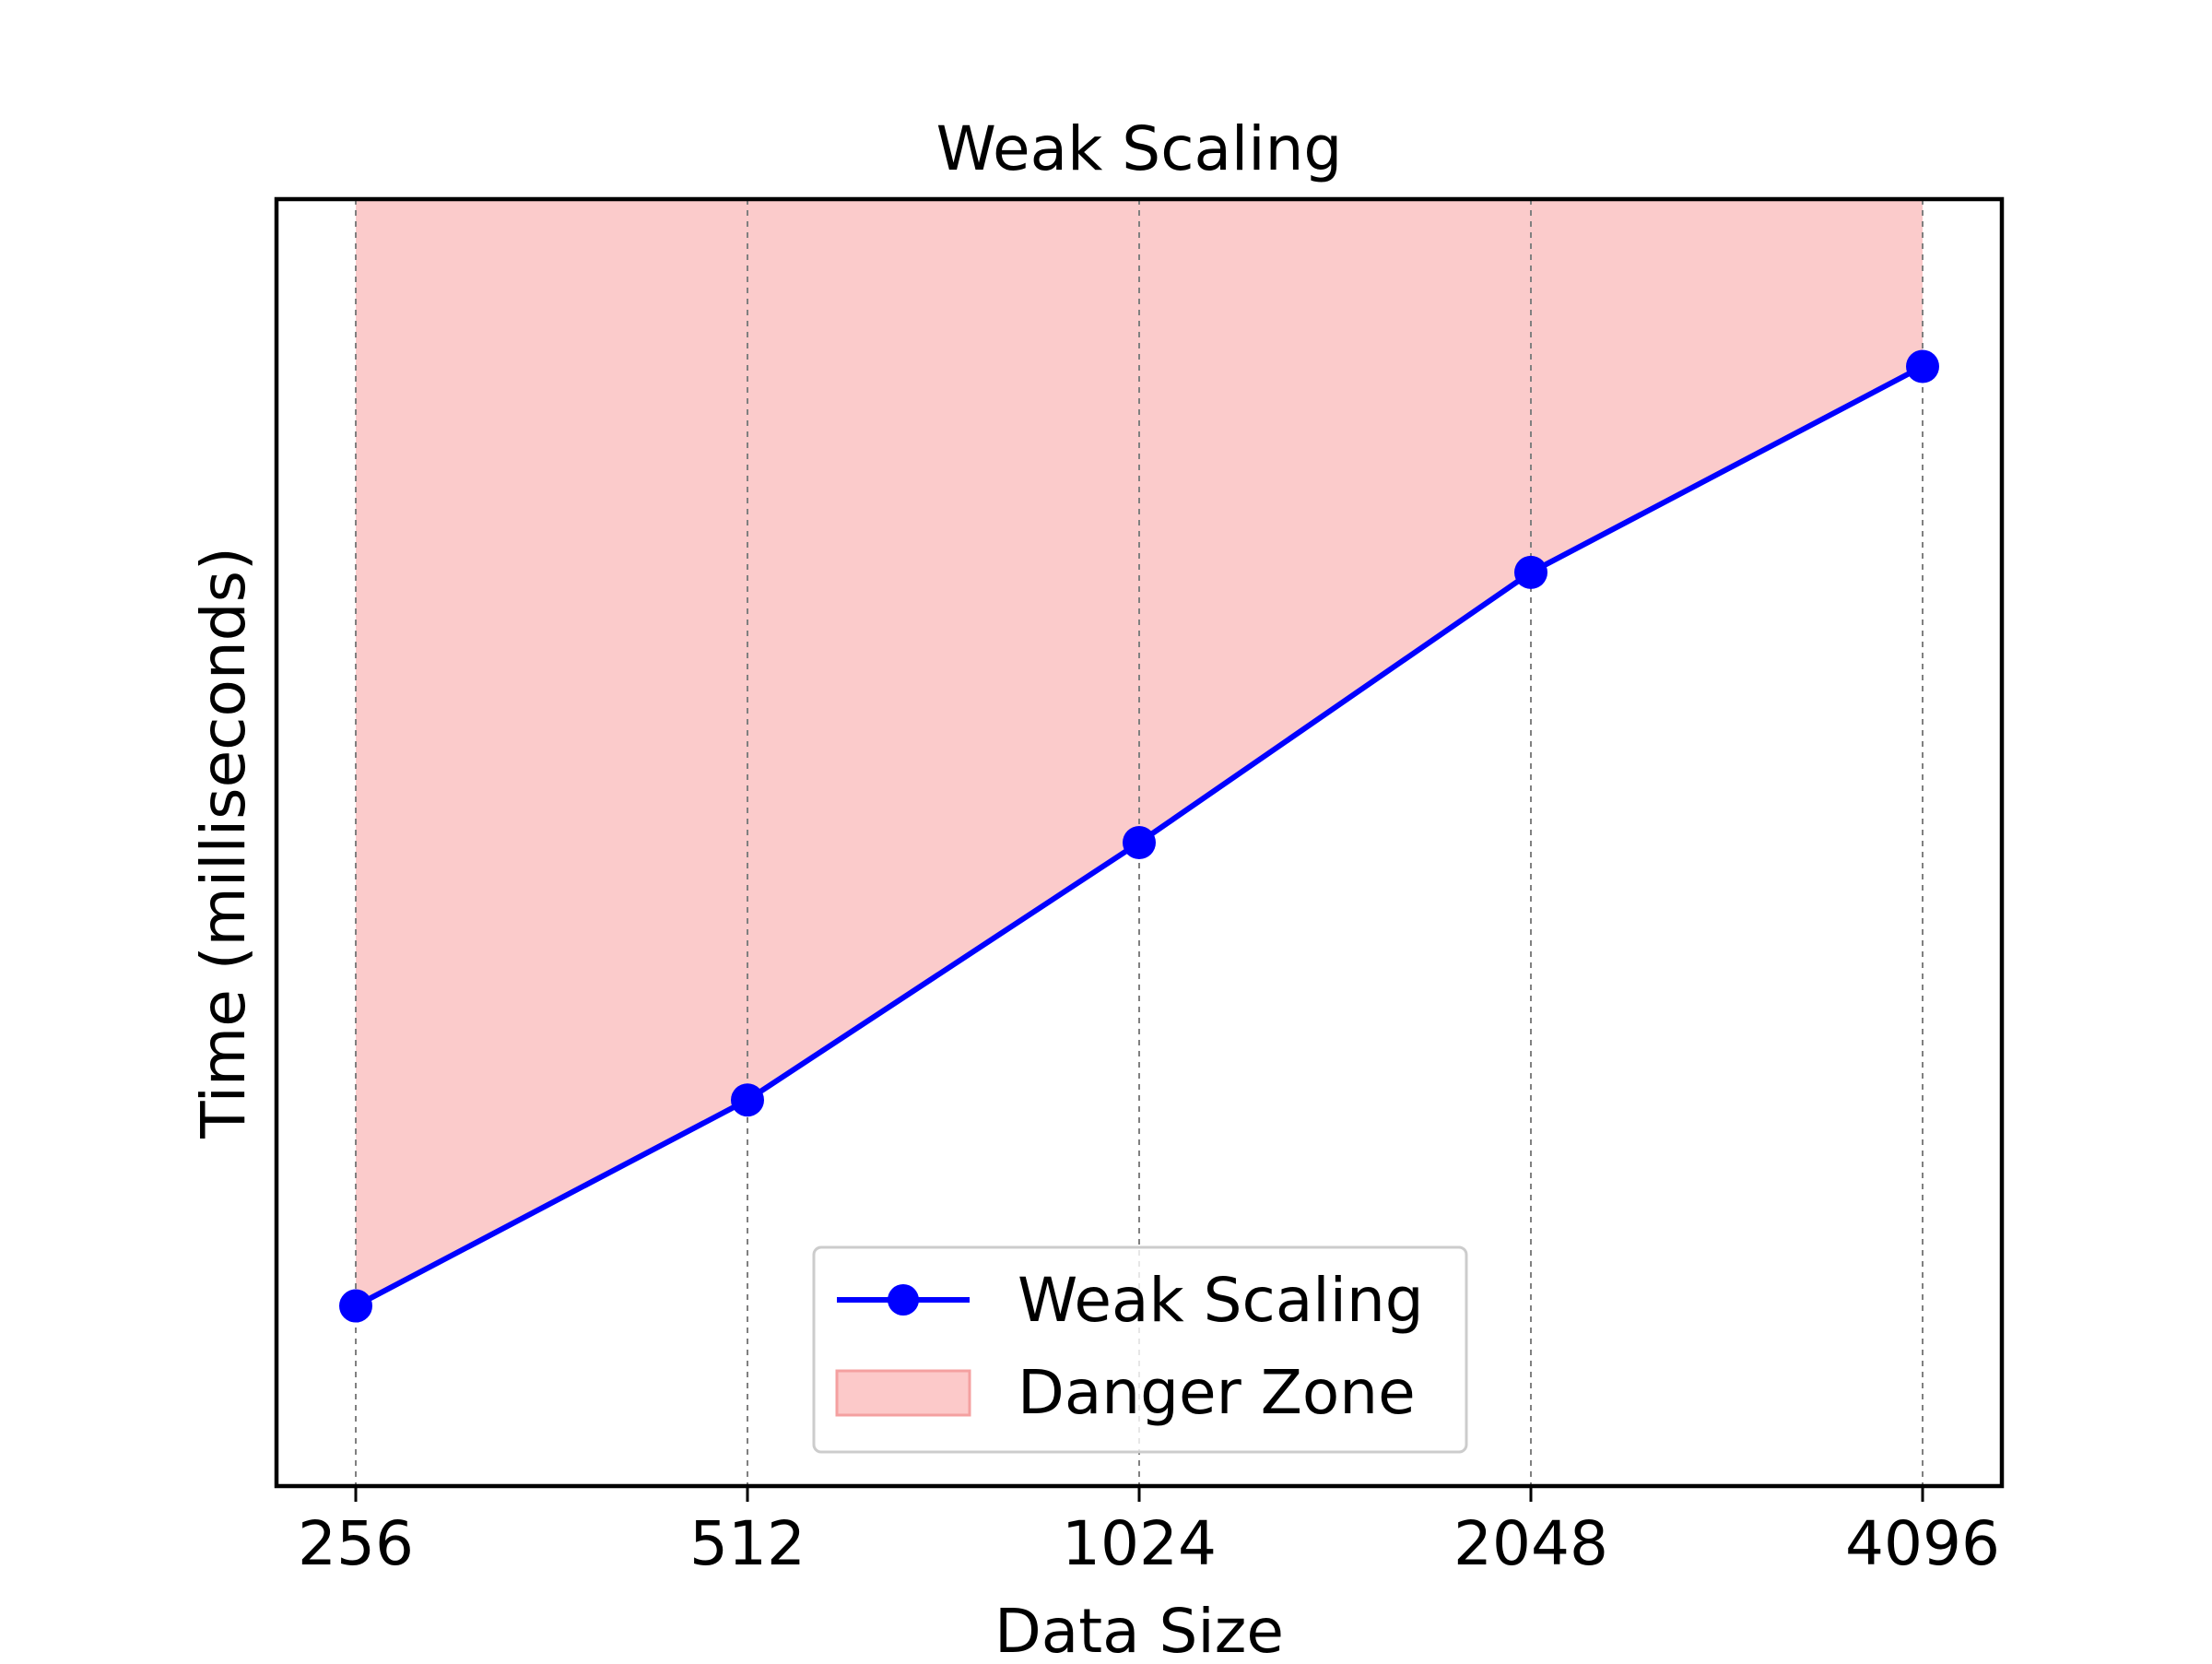 The height and width of the screenshot is (1664, 2212). I want to click on x-tick-label-512: 512, so click(747, 1543).